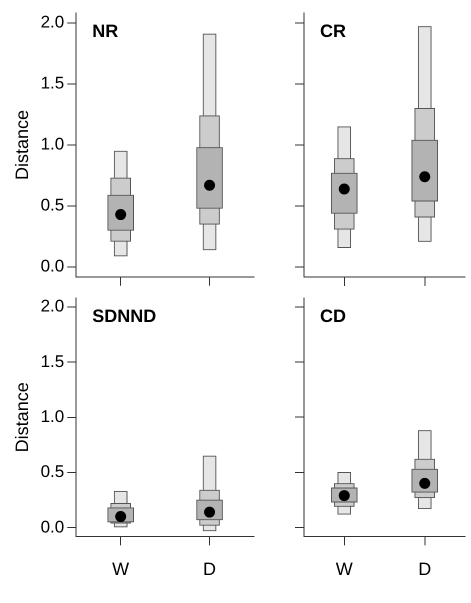 The height and width of the screenshot is (603, 471). I want to click on chart-title: CR, so click(333, 30).